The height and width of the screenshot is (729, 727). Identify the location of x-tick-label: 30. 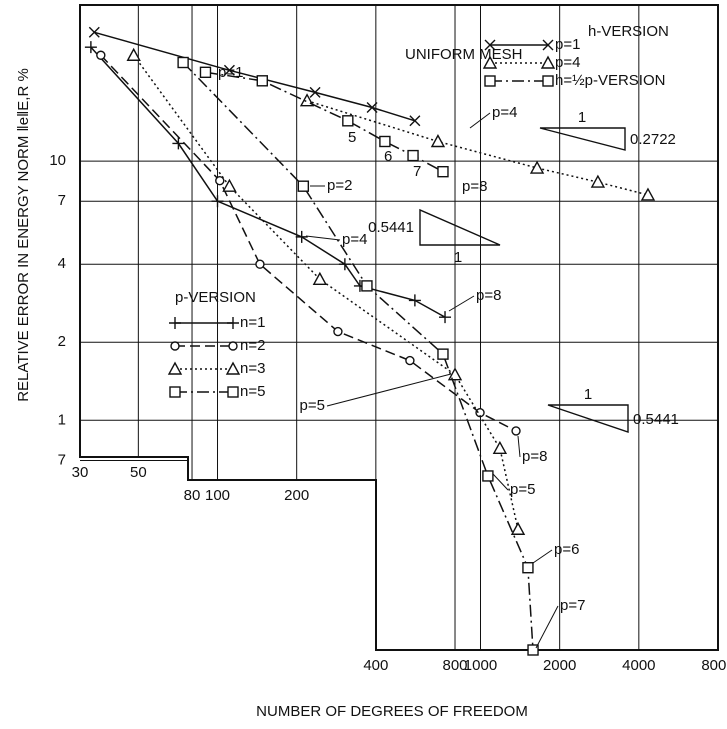
(80, 472).